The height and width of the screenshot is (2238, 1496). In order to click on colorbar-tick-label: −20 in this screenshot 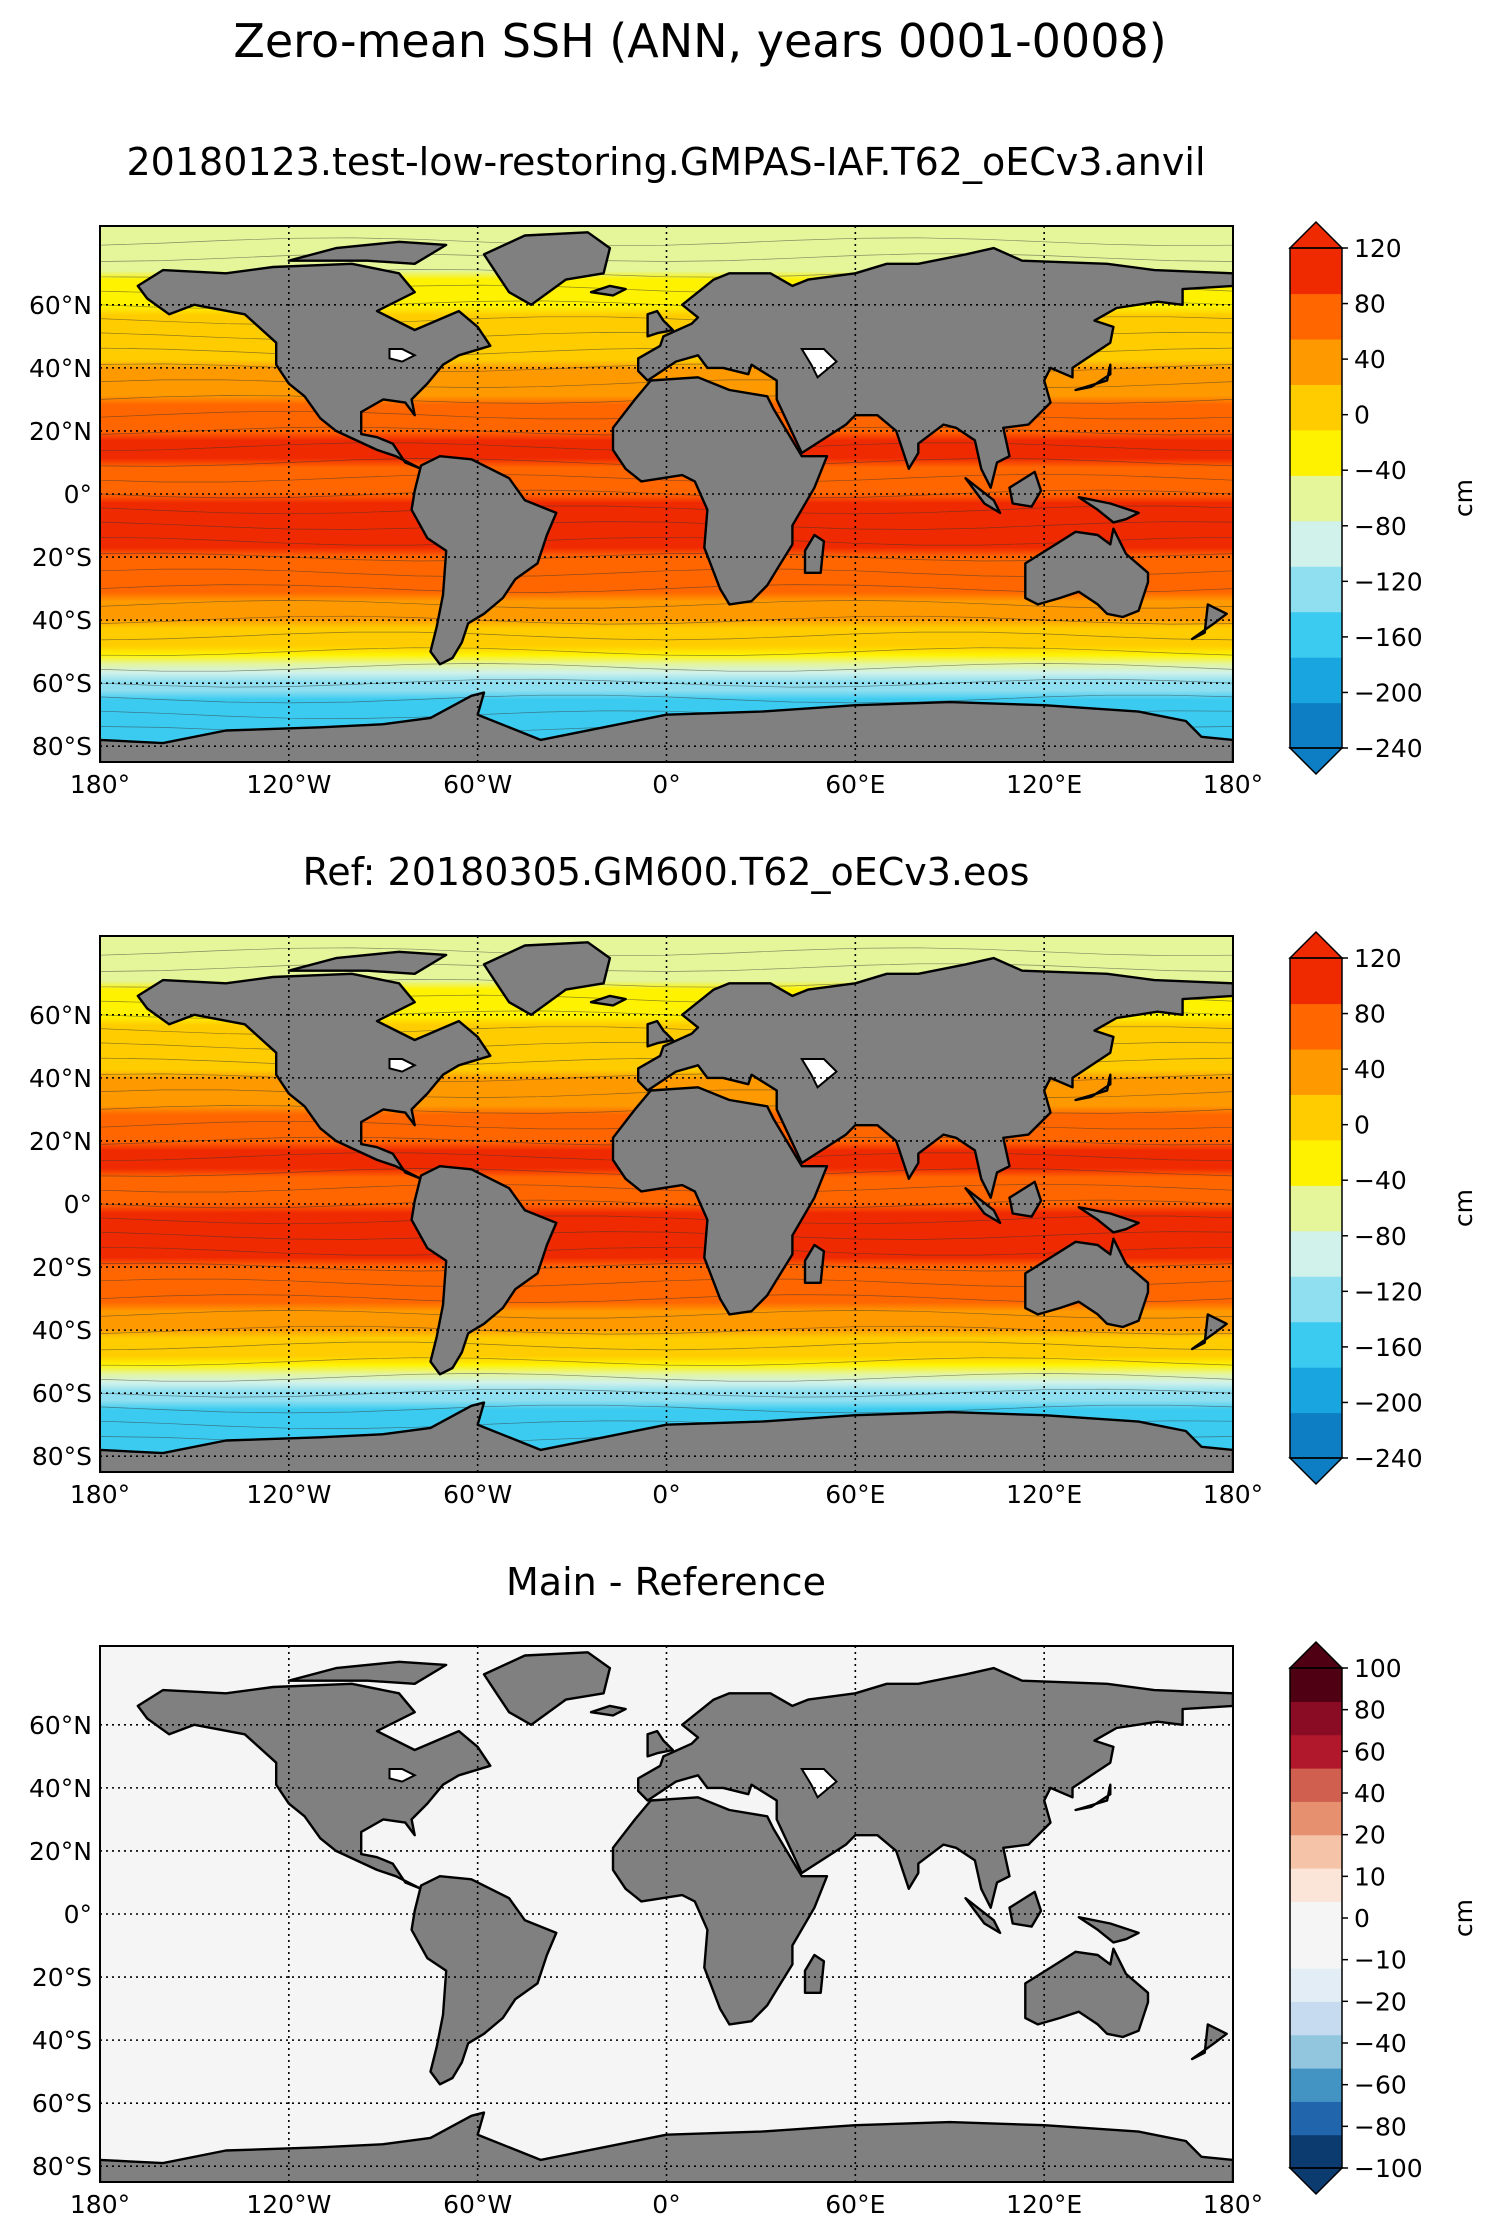, I will do `click(1380, 2001)`.